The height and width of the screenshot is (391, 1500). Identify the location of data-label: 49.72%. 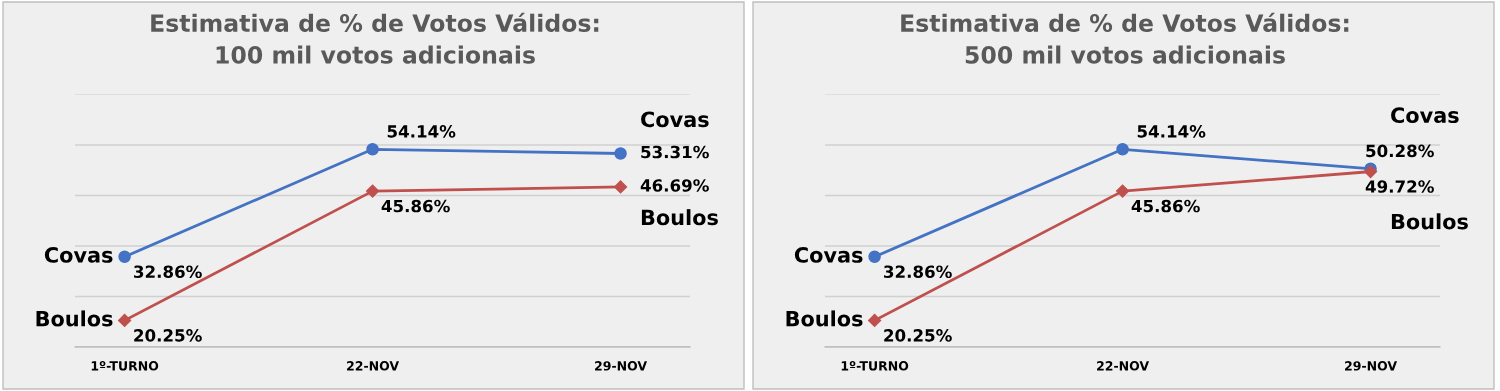
(1399, 186).